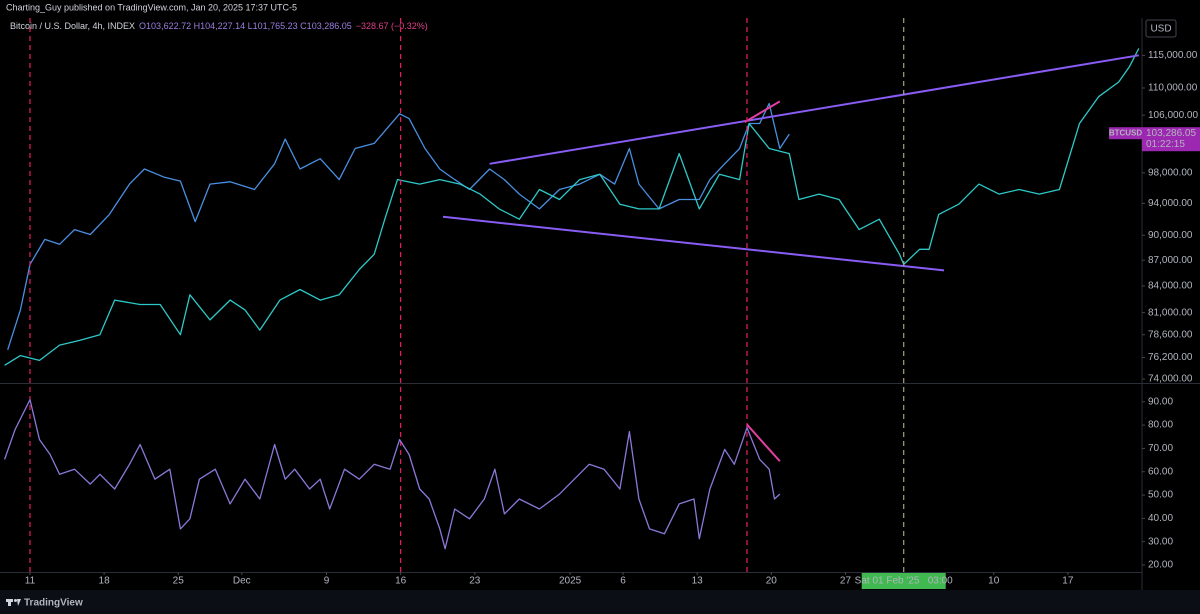 The image size is (1200, 614). I want to click on y-tick-label: 40.00, so click(1160, 518).